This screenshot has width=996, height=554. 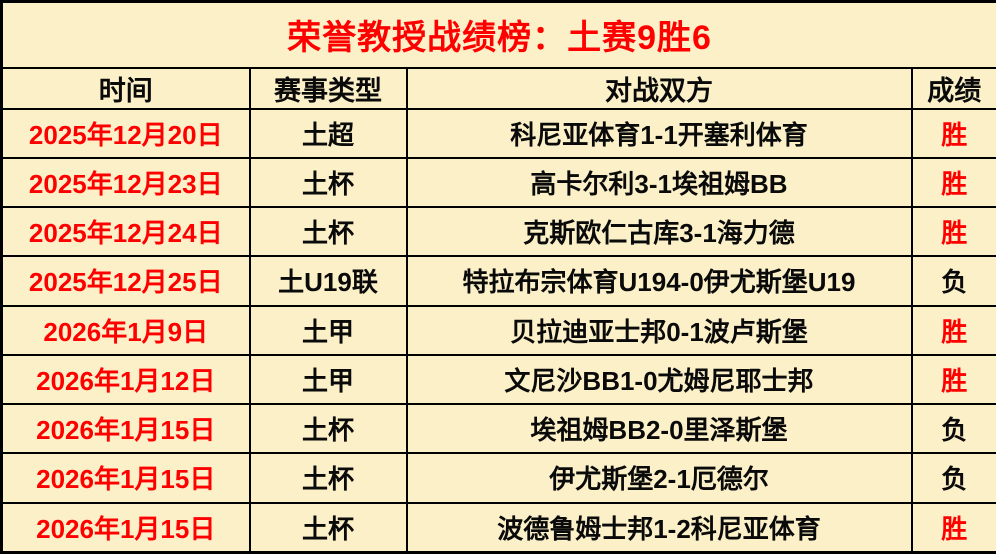 What do you see at coordinates (659, 88) in the screenshot?
I see `header-matchup: 对战双方` at bounding box center [659, 88].